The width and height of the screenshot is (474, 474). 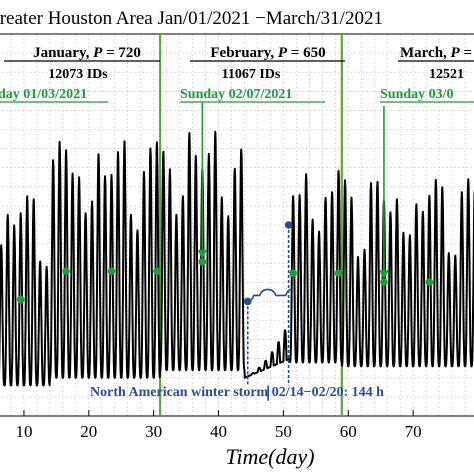 I want to click on x-tick-label: 10, so click(x=23, y=431).